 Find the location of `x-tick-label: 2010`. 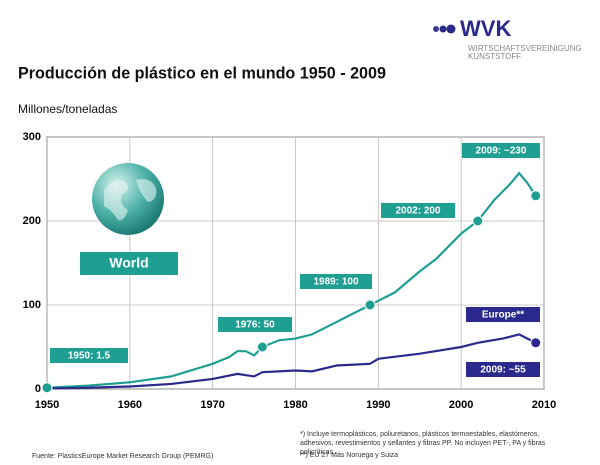

x-tick-label: 2010 is located at coordinates (544, 405).